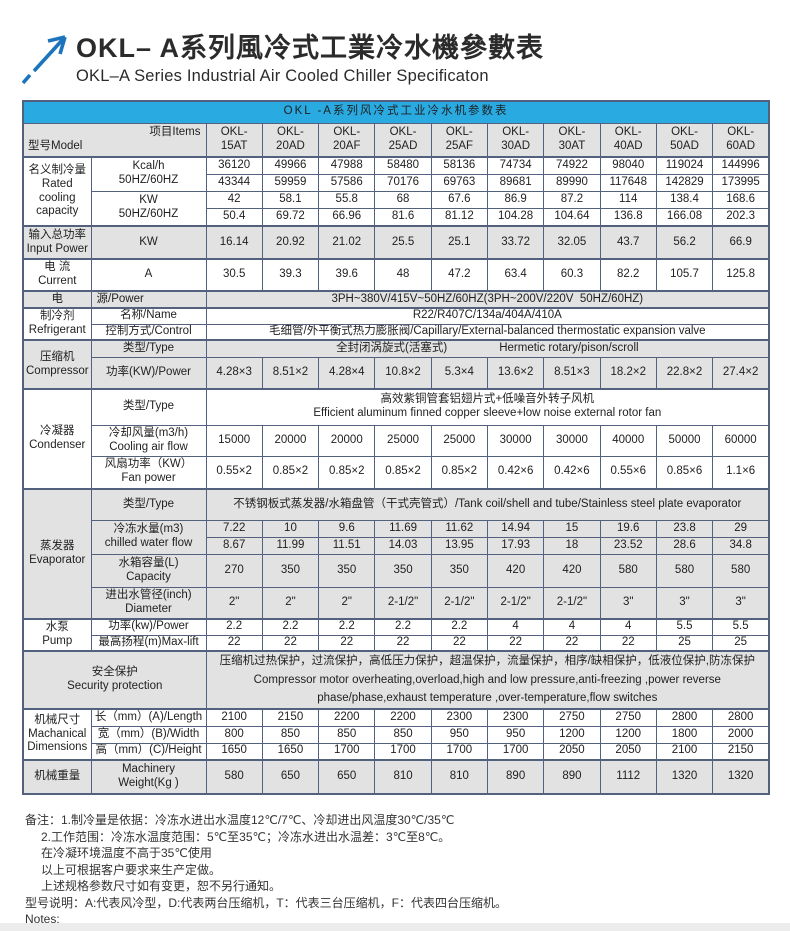  What do you see at coordinates (684, 217) in the screenshot?
I see `value-cell: 166.08` at bounding box center [684, 217].